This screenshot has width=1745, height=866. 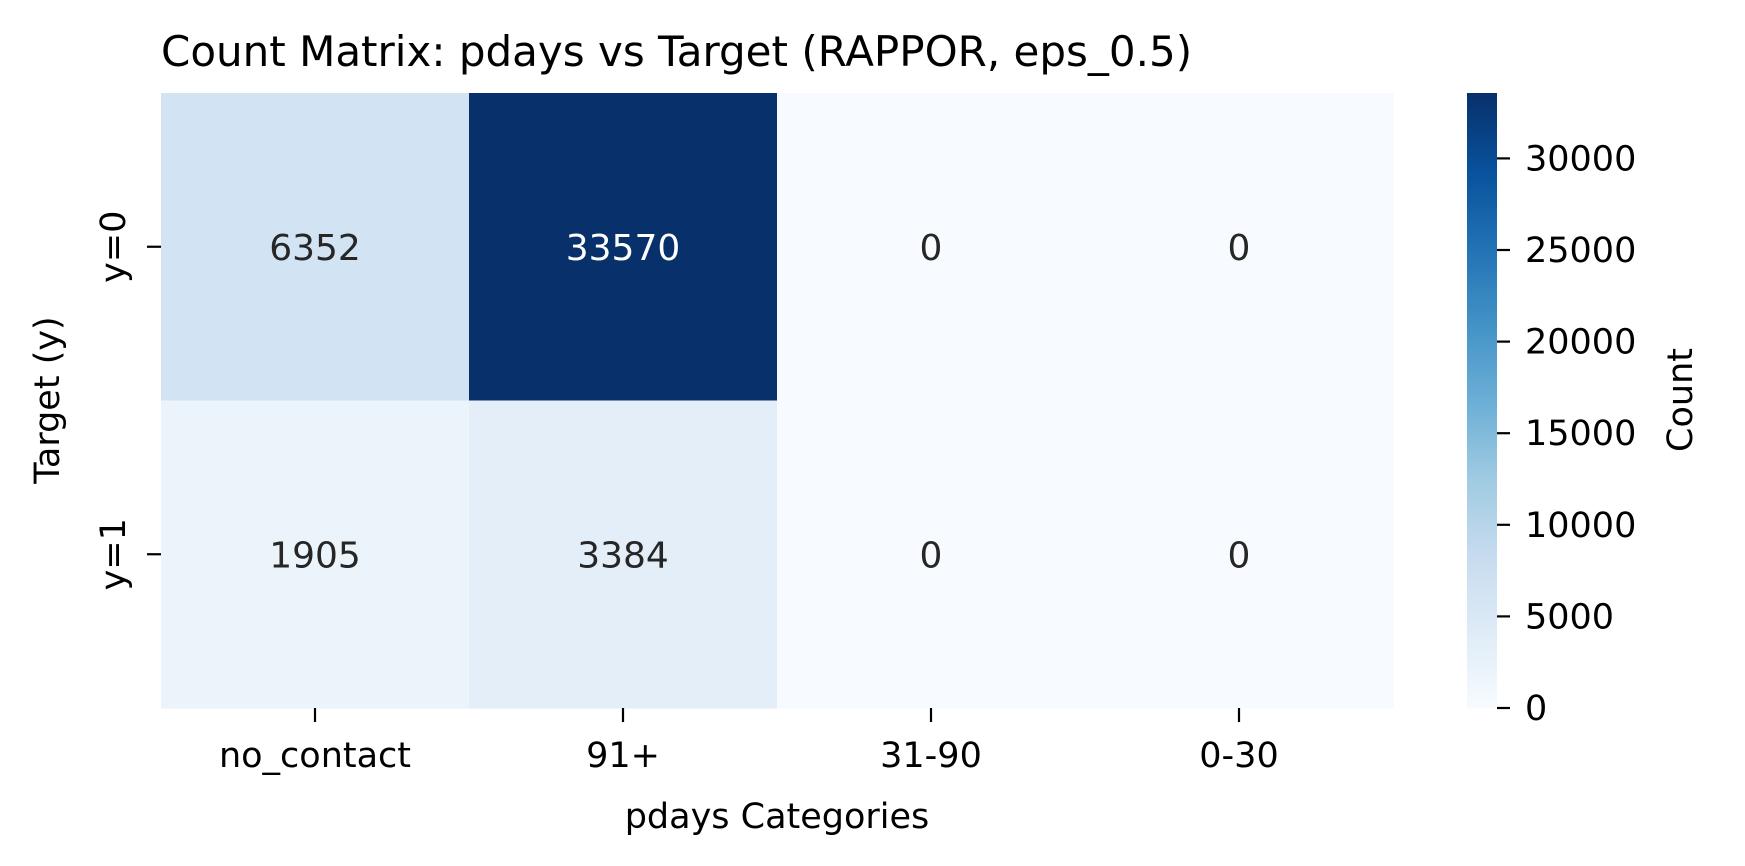 What do you see at coordinates (114, 247) in the screenshot?
I see `y-tick-label: y=0` at bounding box center [114, 247].